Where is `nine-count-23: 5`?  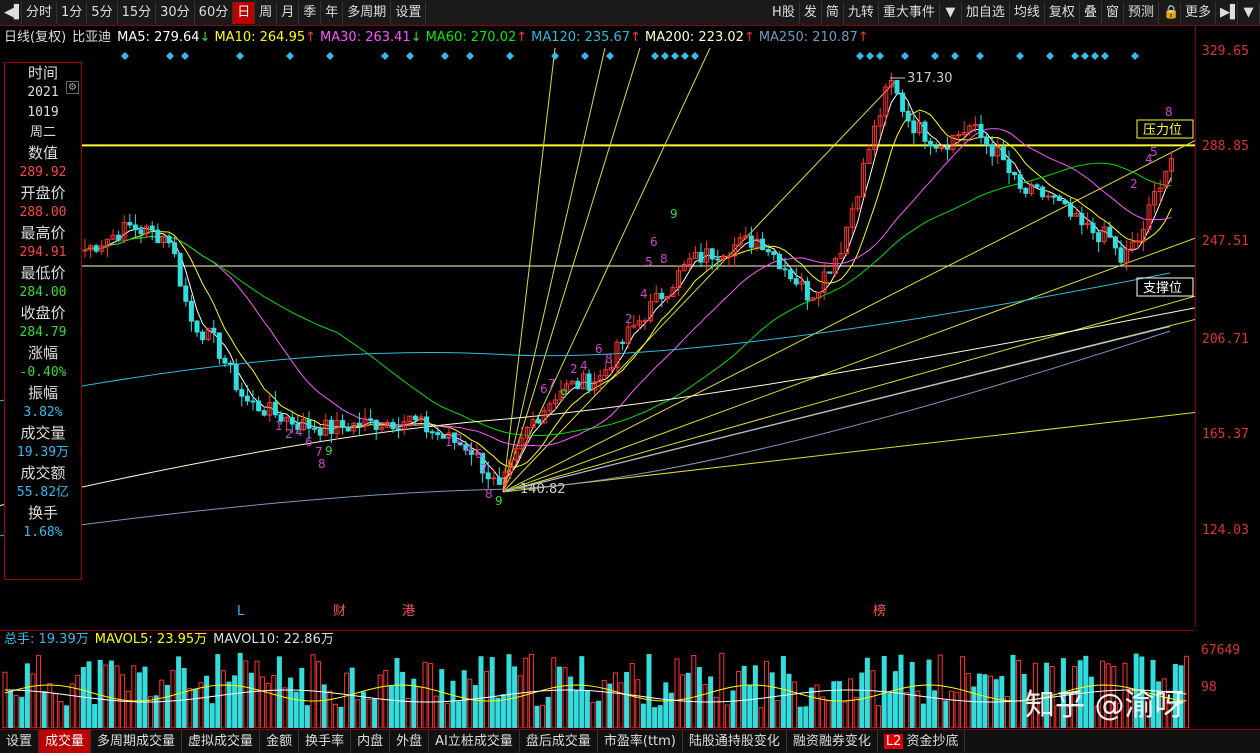 nine-count-23: 5 is located at coordinates (649, 262).